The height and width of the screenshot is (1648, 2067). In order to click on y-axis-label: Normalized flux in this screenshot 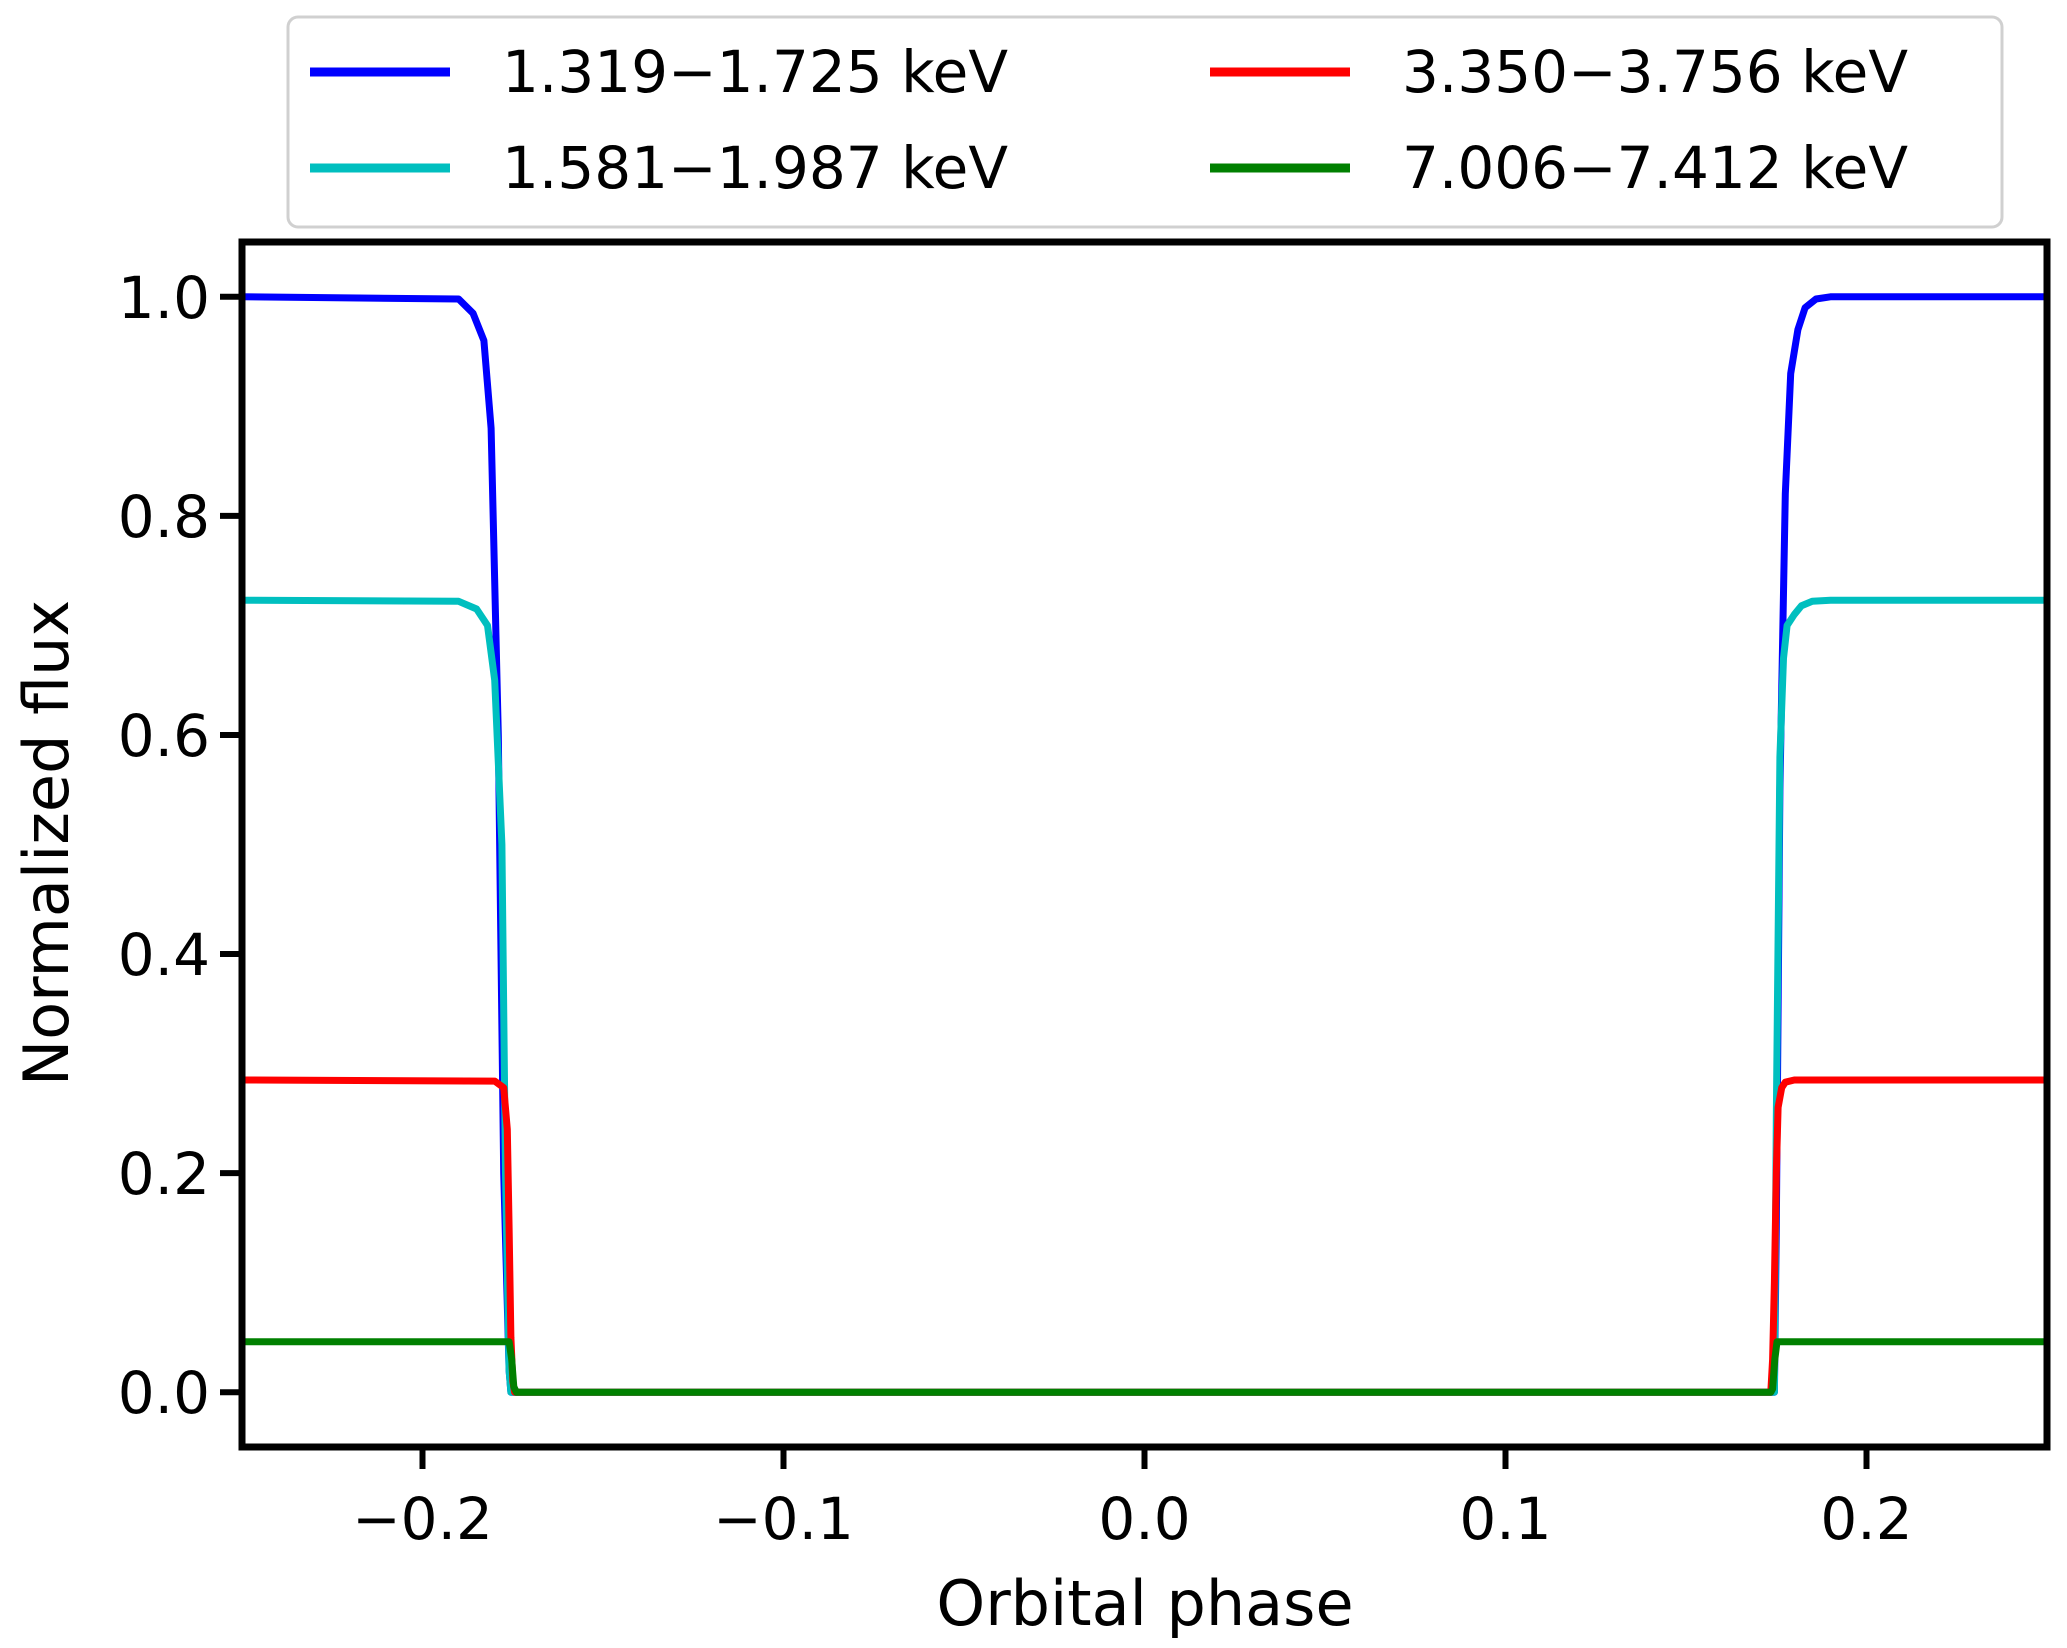, I will do `click(46, 843)`.